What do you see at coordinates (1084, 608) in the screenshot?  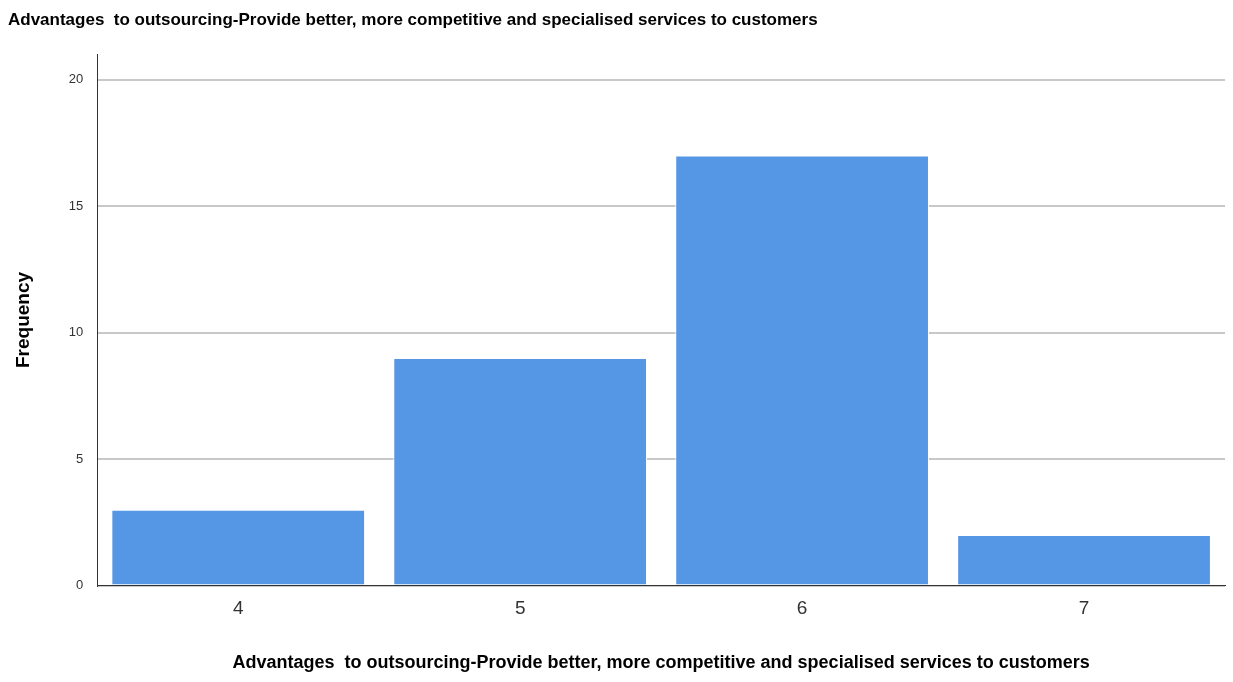 I see `x-tick-label: 7` at bounding box center [1084, 608].